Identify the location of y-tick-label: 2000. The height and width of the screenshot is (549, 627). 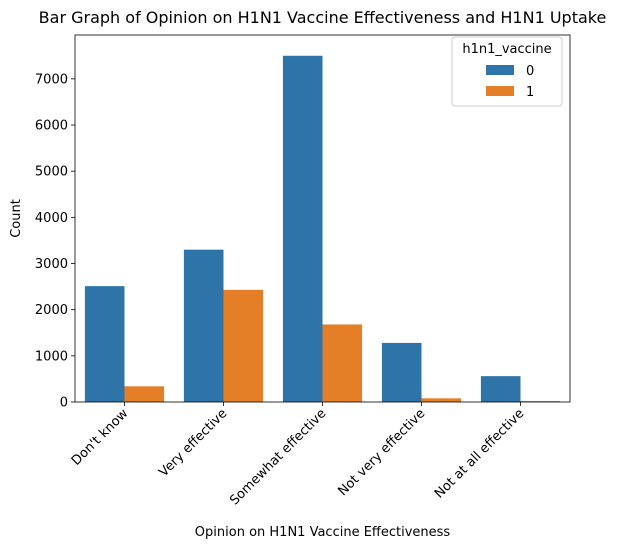
(51, 310).